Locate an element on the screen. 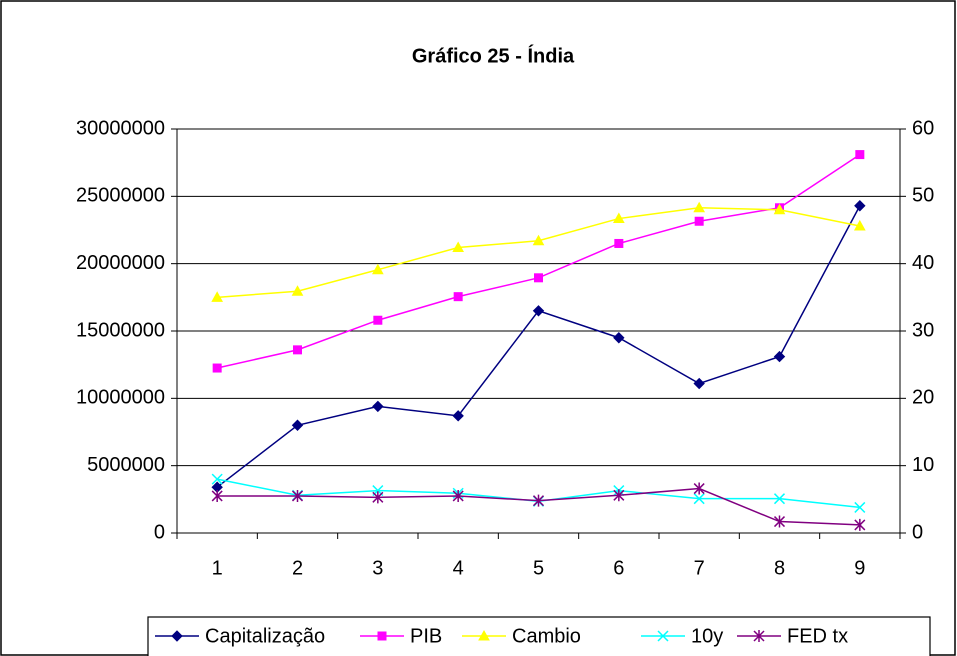 The width and height of the screenshot is (957, 656). y2-tick-label: 20 is located at coordinates (923, 398).